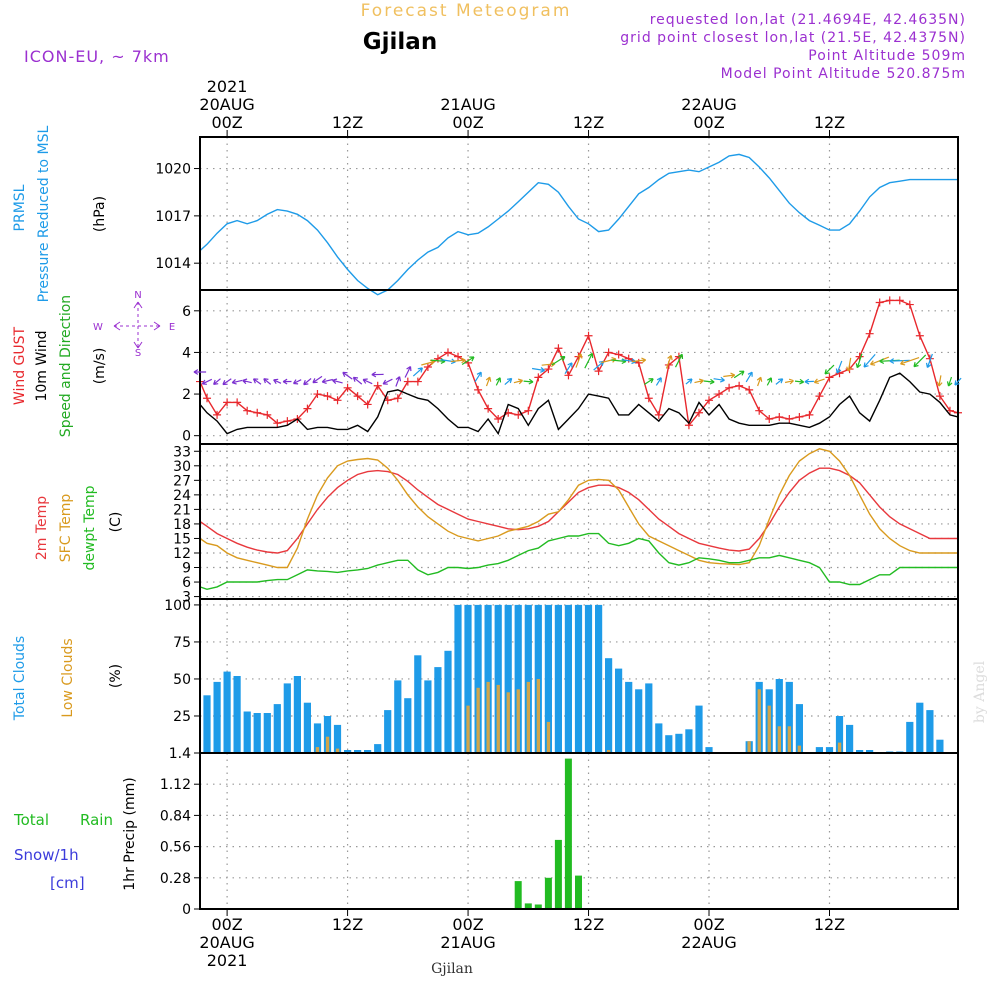  What do you see at coordinates (588, 122) in the screenshot?
I see `time-label-top: 12Z` at bounding box center [588, 122].